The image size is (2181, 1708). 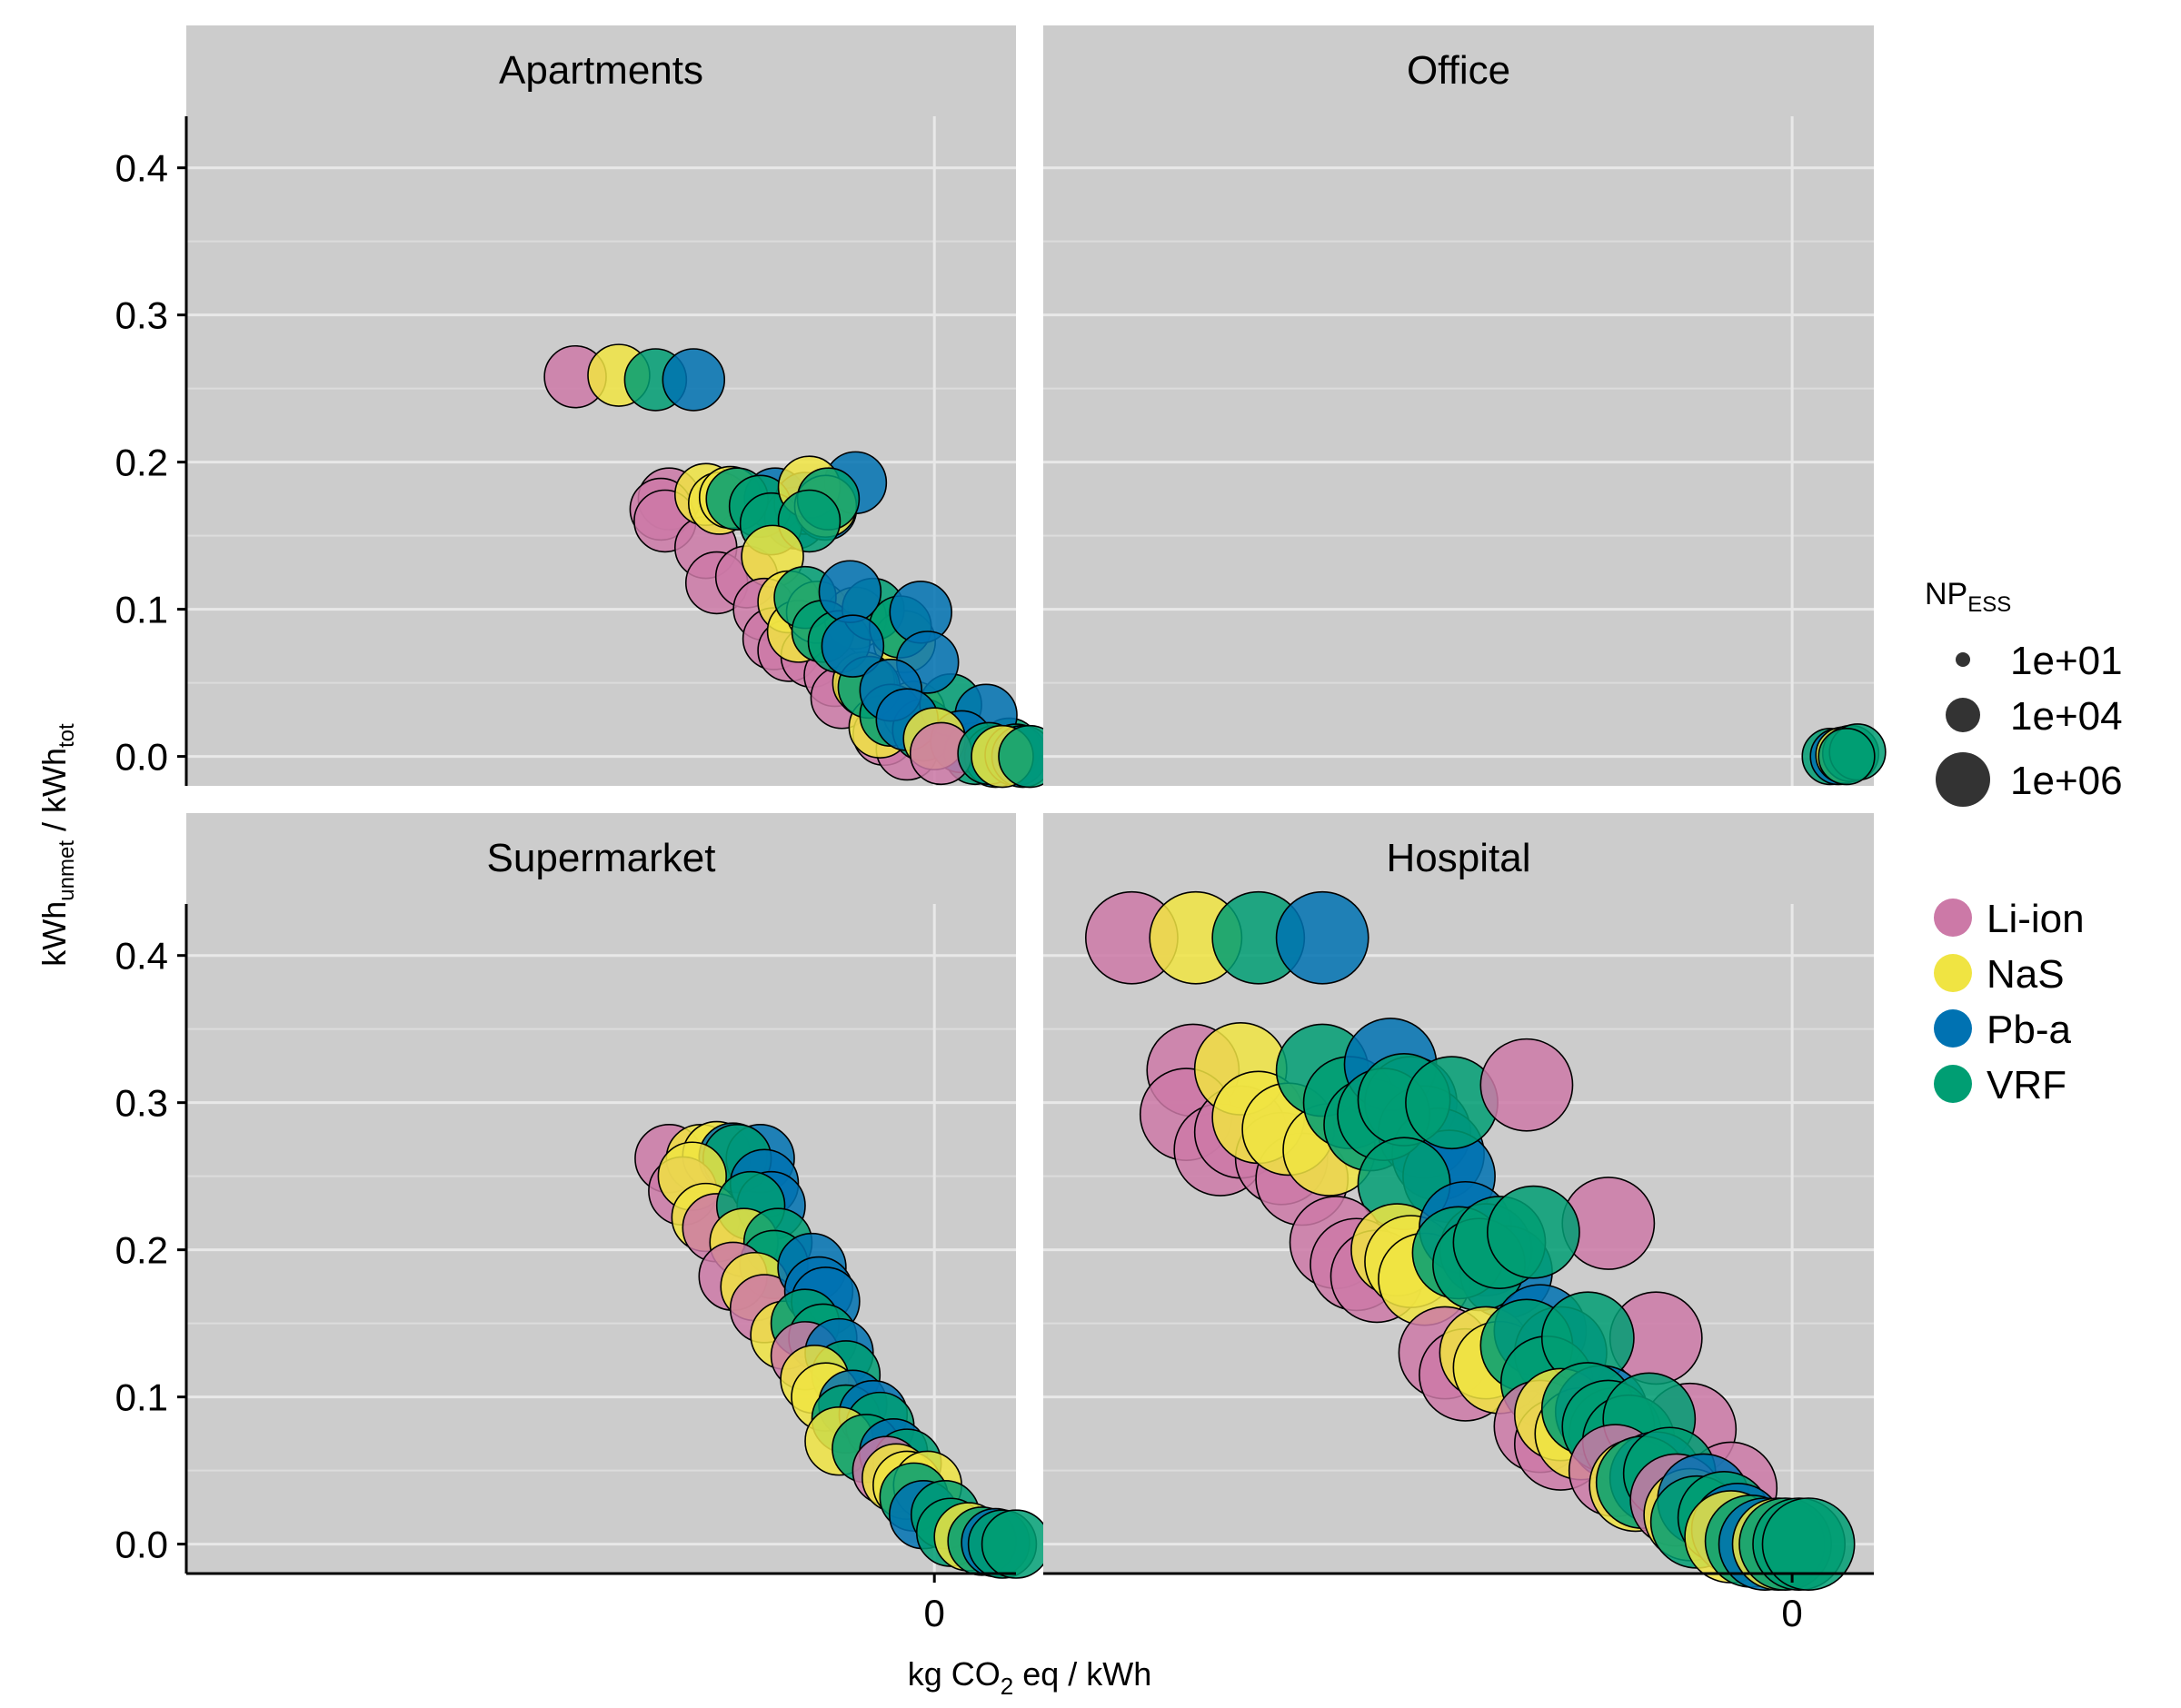 What do you see at coordinates (1968, 597) in the screenshot?
I see `size-legend-title: NPESS` at bounding box center [1968, 597].